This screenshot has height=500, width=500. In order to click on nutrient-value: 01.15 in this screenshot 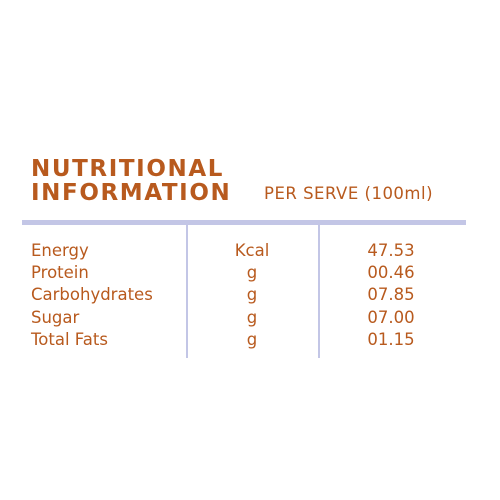, I will do `click(391, 339)`.